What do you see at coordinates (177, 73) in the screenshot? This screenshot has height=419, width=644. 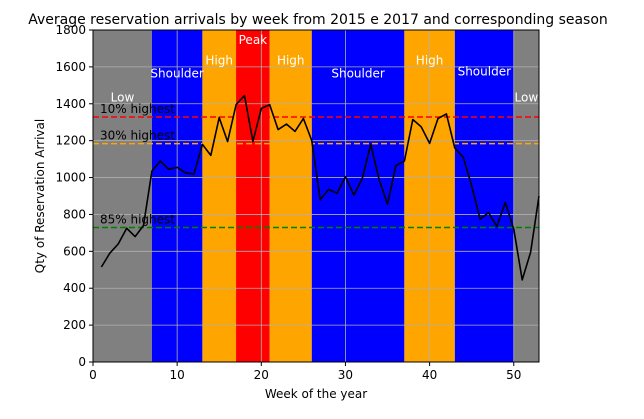 I see `season-label-1: Shoulder` at bounding box center [177, 73].